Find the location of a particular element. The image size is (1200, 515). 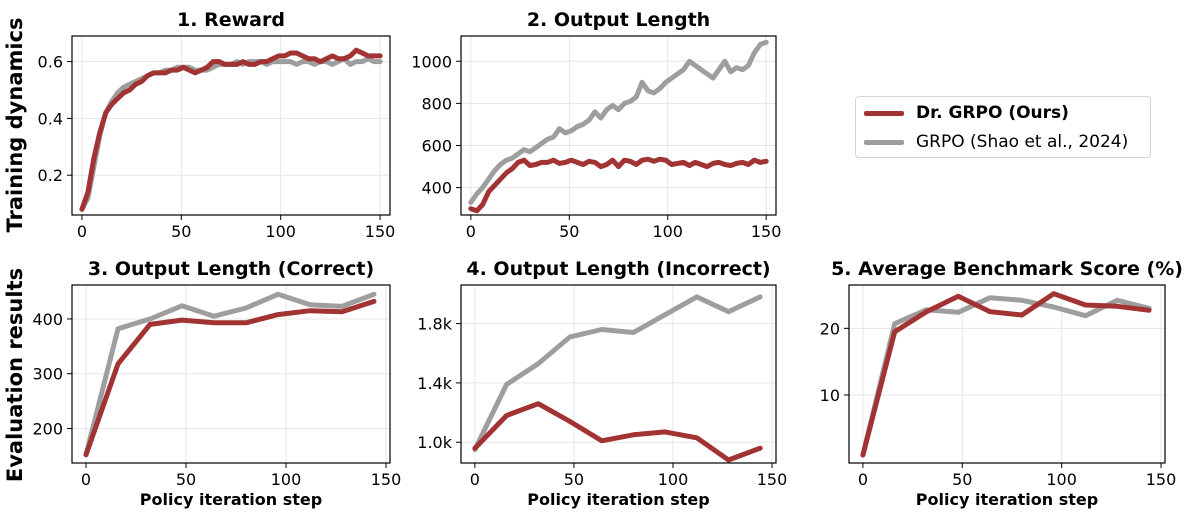

panel-2-xtick-label: 150 is located at coordinates (766, 231).